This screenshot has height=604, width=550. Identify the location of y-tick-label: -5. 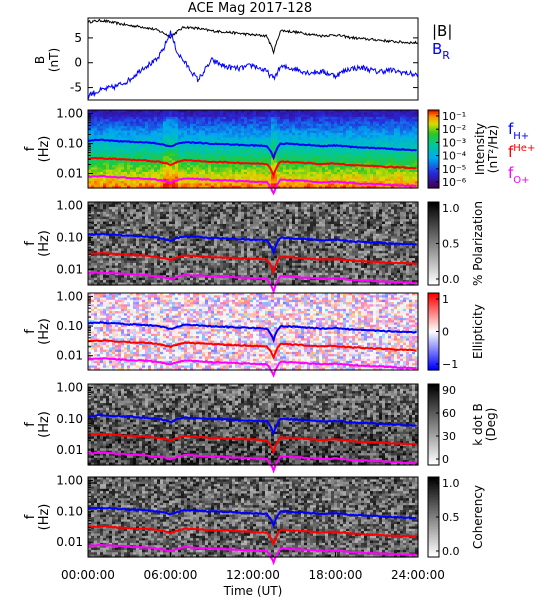
(76, 88).